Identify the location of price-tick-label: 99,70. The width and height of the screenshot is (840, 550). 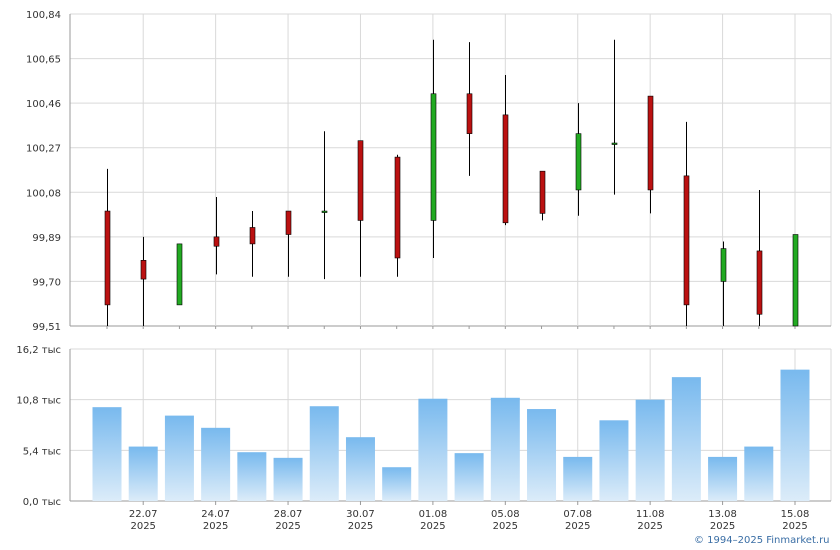
(46, 282).